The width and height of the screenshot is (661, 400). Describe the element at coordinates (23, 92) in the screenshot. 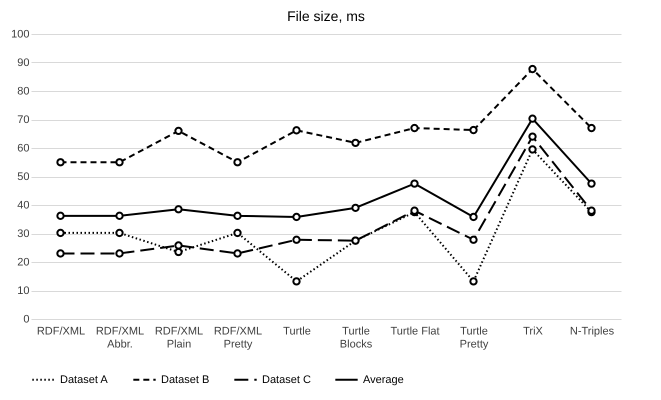

I see `y-tick-label: 80` at that location.